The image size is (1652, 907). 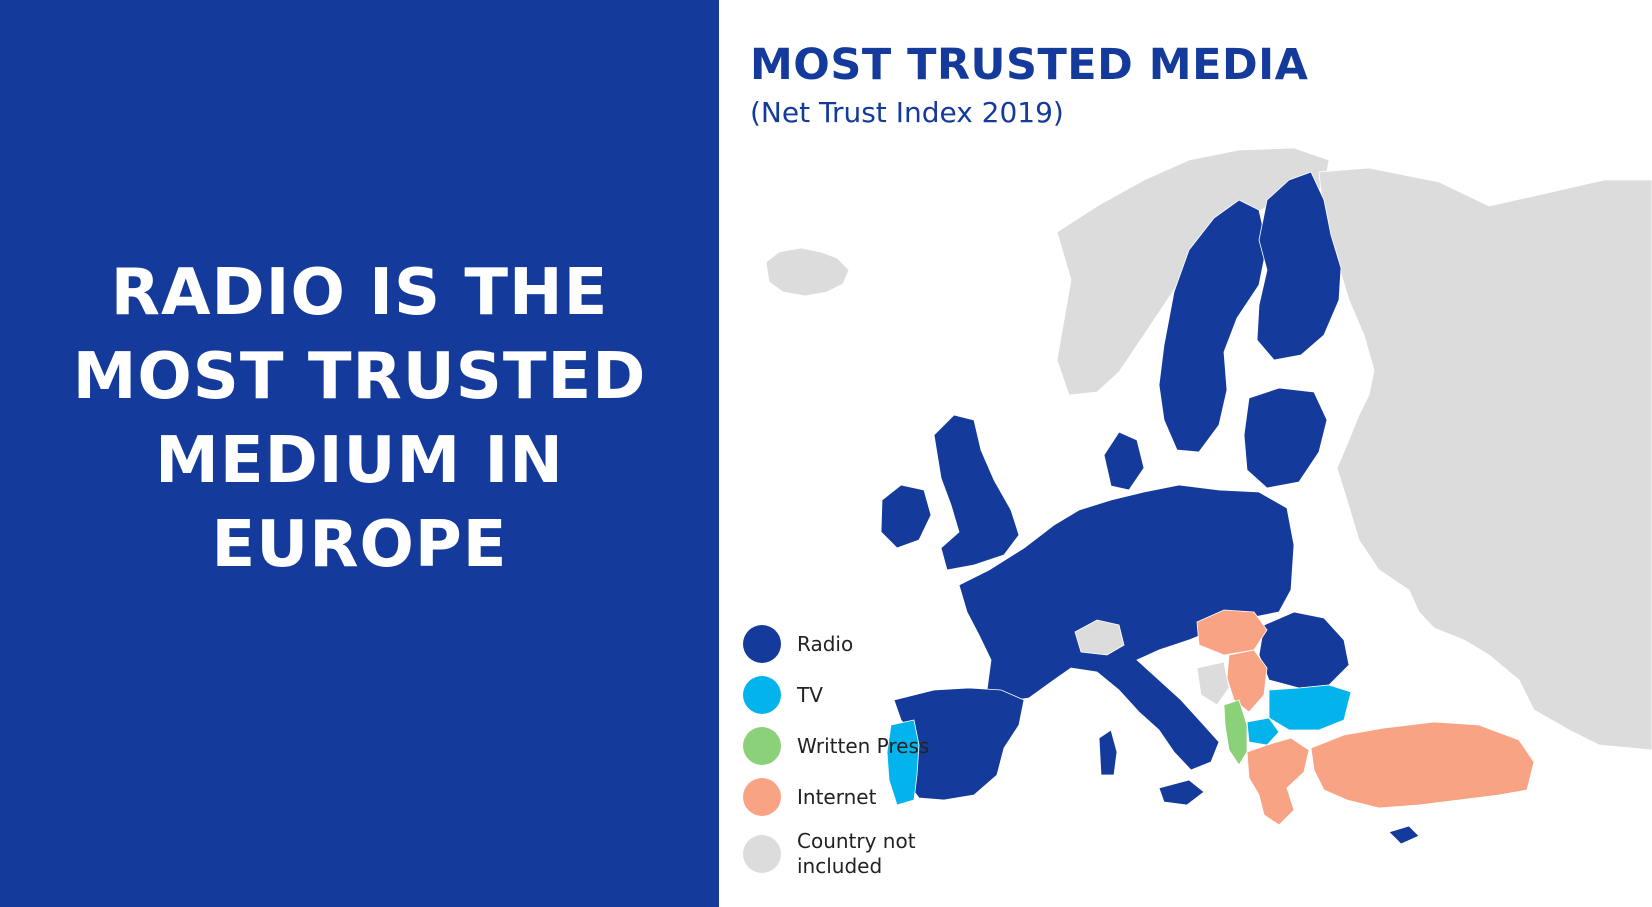 What do you see at coordinates (903, 762) in the screenshot?
I see `region-portugal` at bounding box center [903, 762].